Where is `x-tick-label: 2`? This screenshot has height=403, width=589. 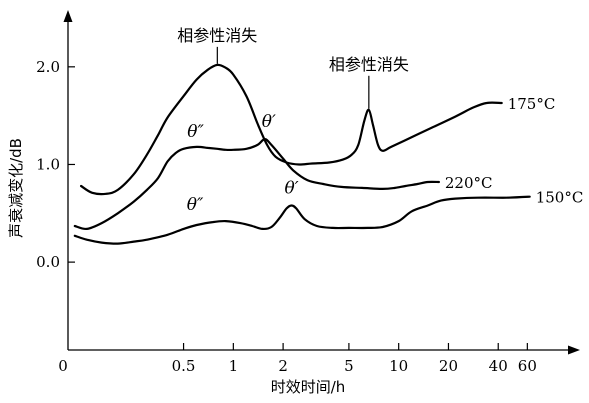 x-tick-label: 2 is located at coordinates (283, 366).